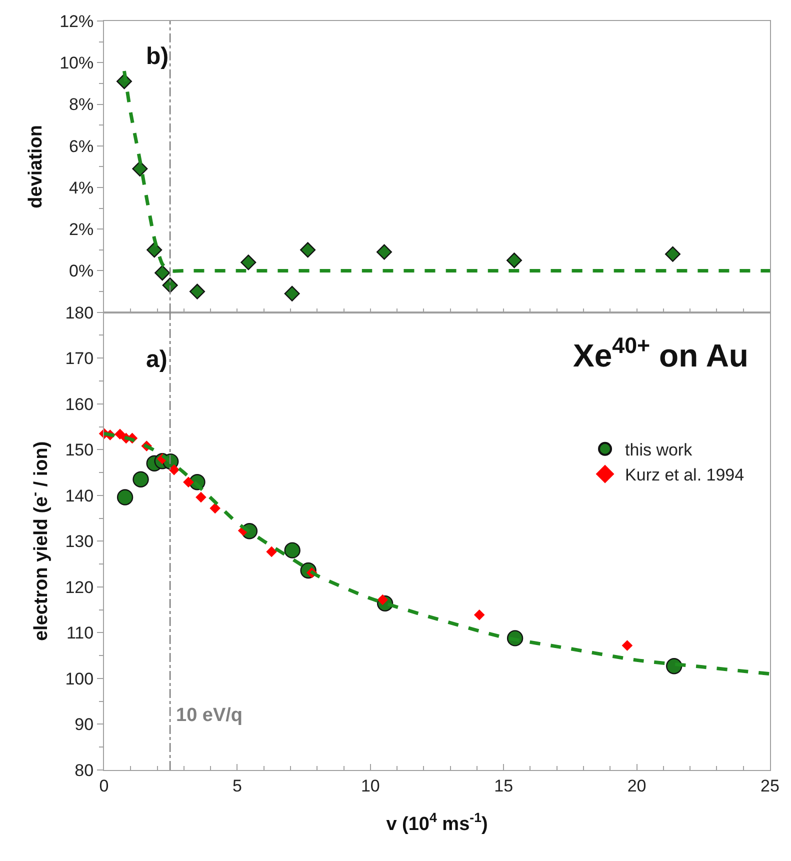 The height and width of the screenshot is (861, 791). I want to click on legend-label: Kurz et al. 1994, so click(684, 475).